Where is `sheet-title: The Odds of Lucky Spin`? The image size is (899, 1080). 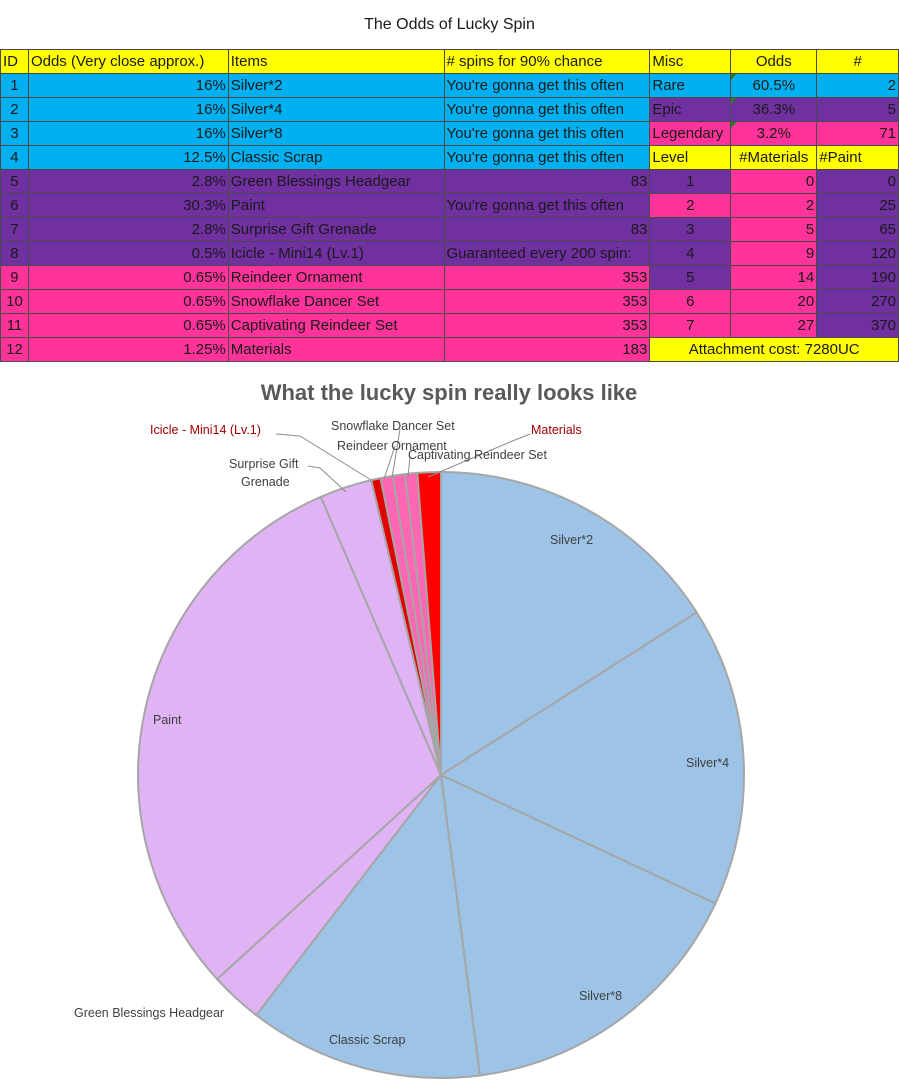
sheet-title: The Odds of Lucky Spin is located at coordinates (449, 24).